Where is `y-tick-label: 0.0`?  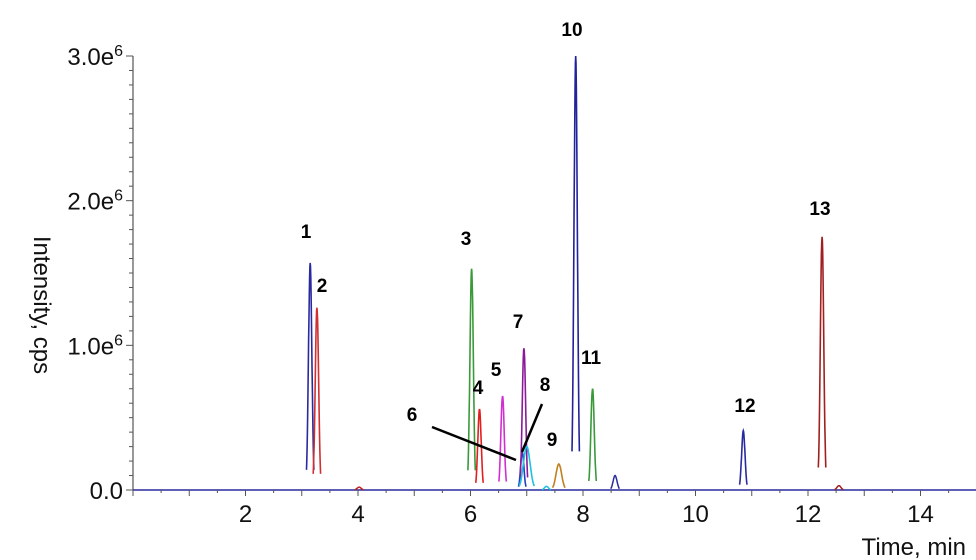 y-tick-label: 0.0 is located at coordinates (106, 491).